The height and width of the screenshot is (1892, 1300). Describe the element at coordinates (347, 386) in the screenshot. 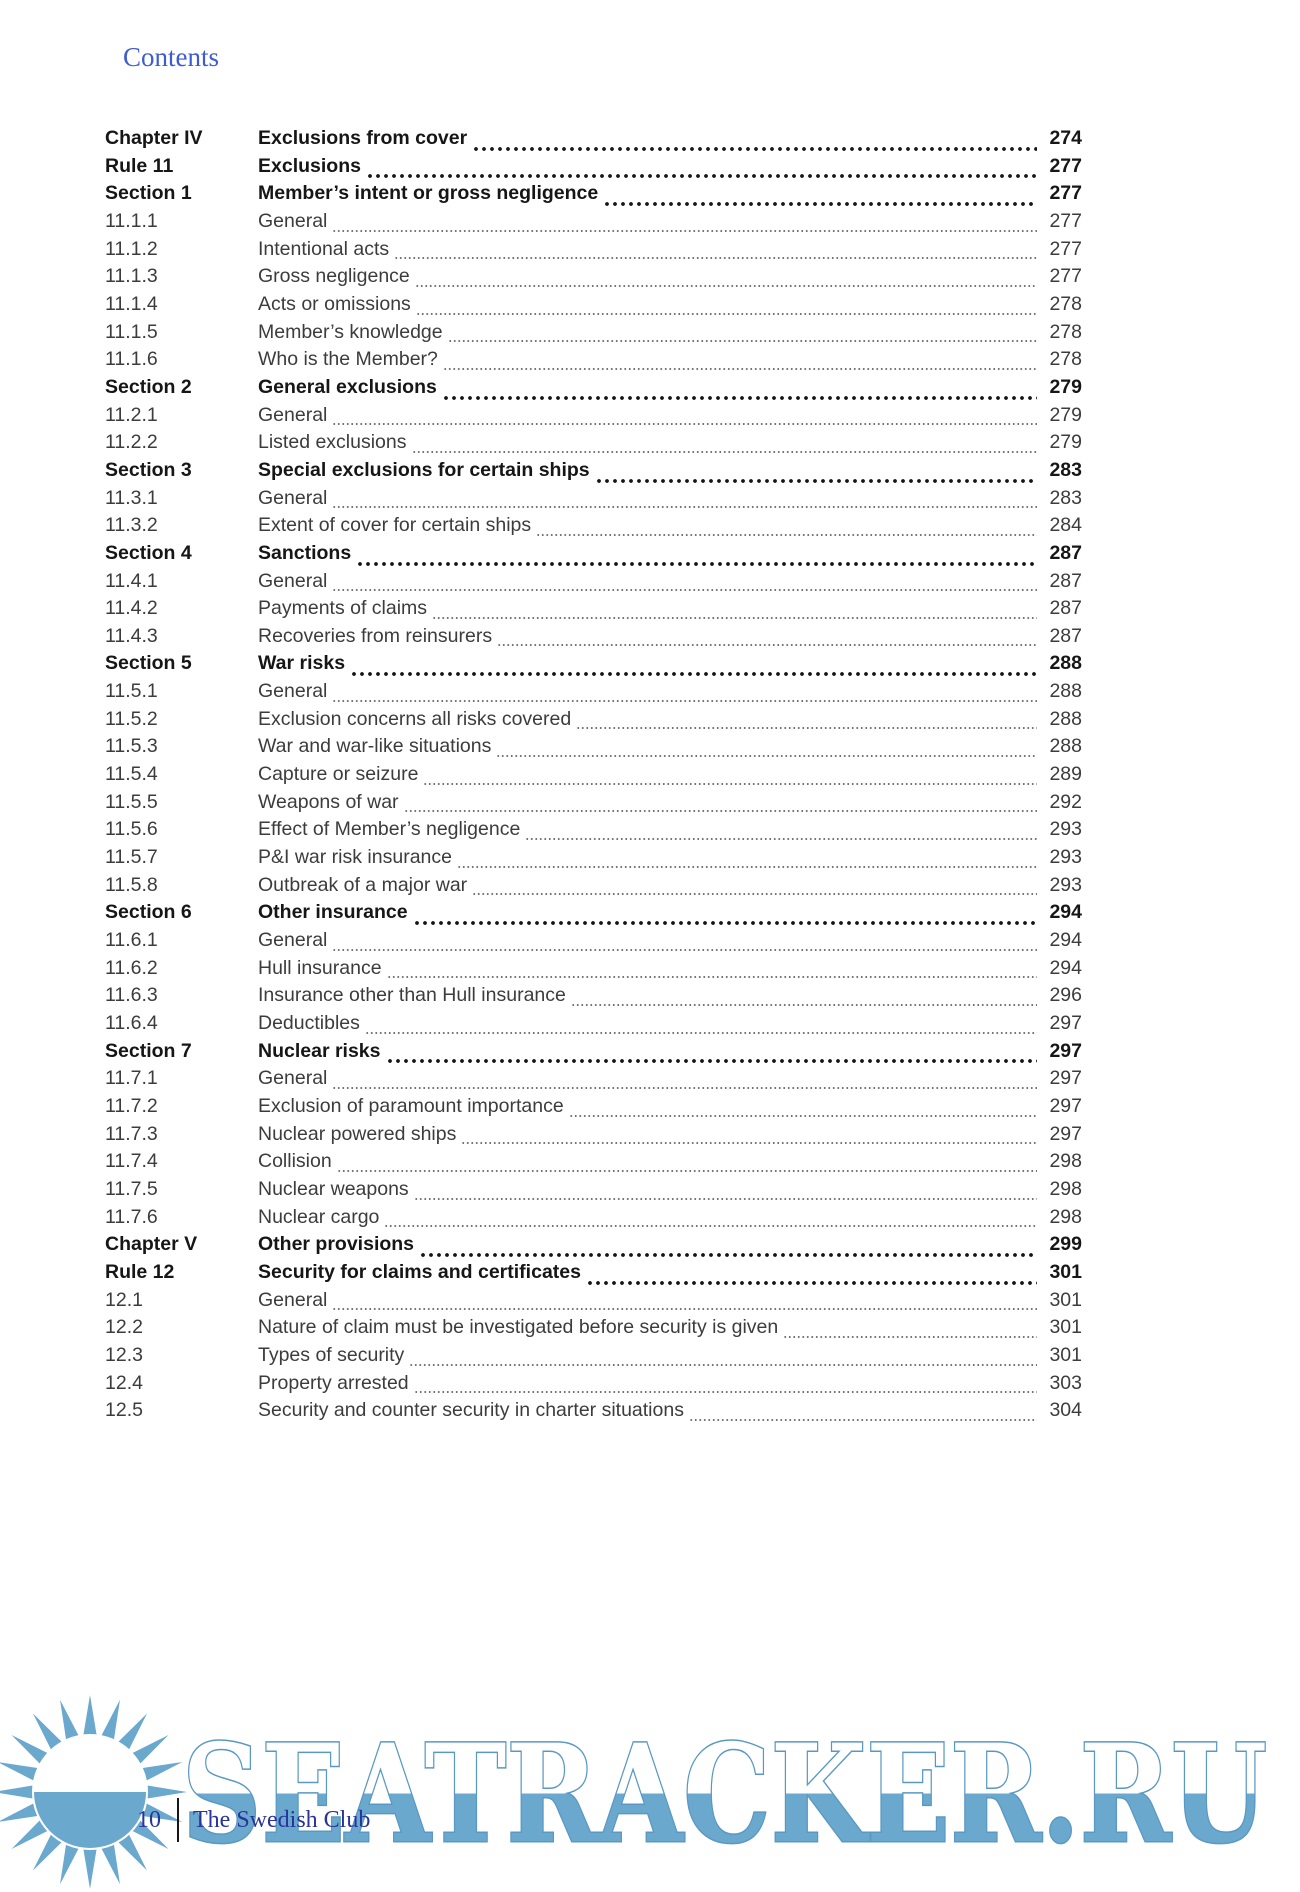

I see `toc-row-title: General exclusions` at that location.